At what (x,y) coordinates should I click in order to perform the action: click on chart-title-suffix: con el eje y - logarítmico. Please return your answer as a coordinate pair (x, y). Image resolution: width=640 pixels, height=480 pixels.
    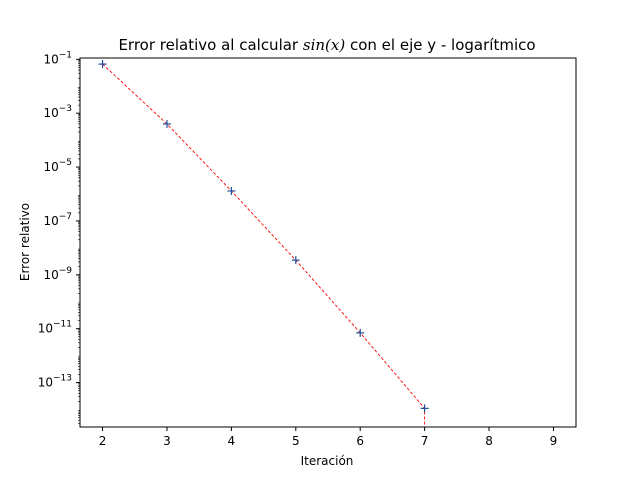
    Looking at the image, I should click on (440, 45).